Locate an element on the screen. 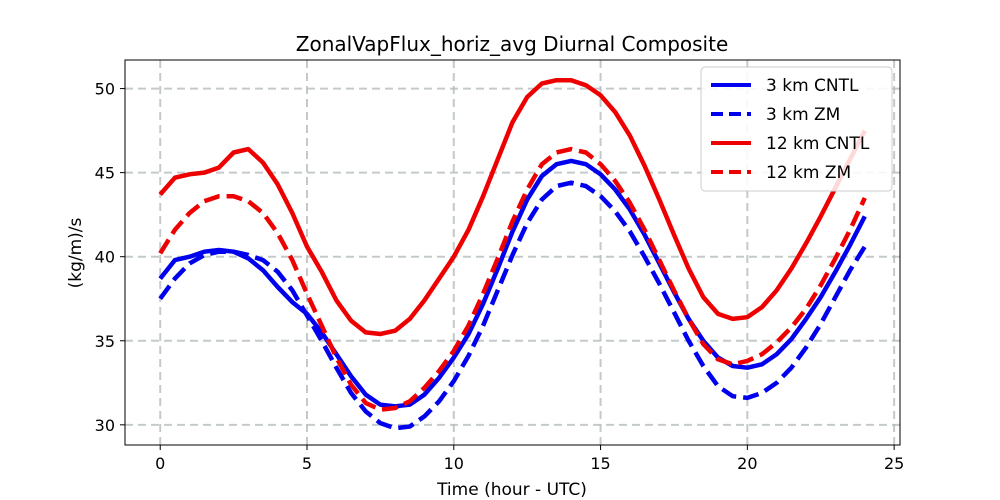  legend-label-12km-zm: 12 km ZM is located at coordinates (808, 173).